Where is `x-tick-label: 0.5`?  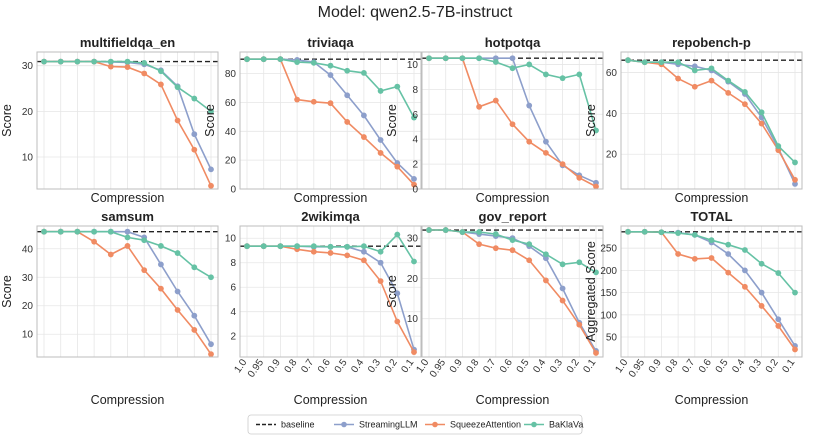
x-tick-label: 0.5 is located at coordinates (341, 366).